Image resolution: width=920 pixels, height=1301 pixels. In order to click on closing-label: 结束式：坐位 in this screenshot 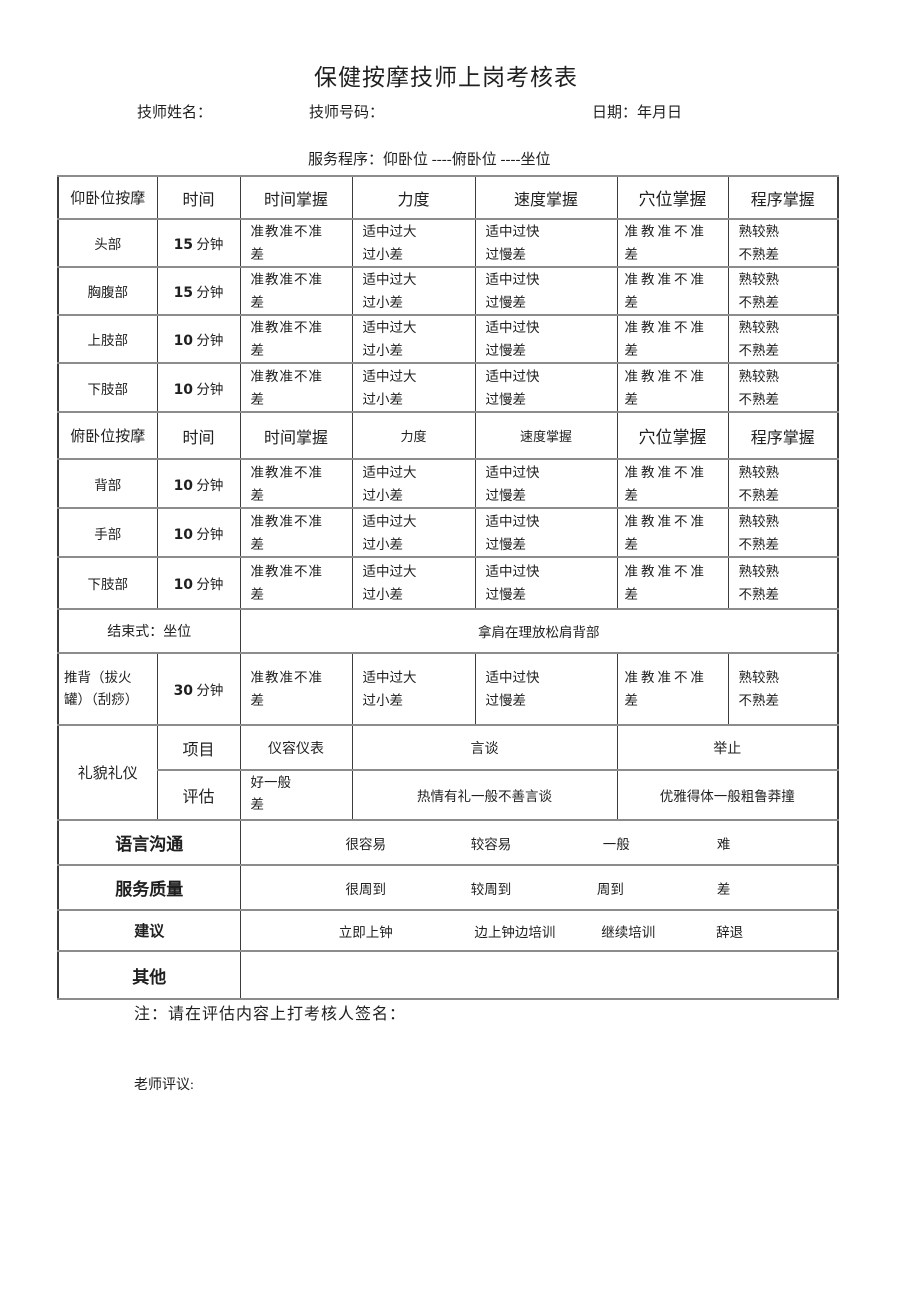, I will do `click(149, 631)`.